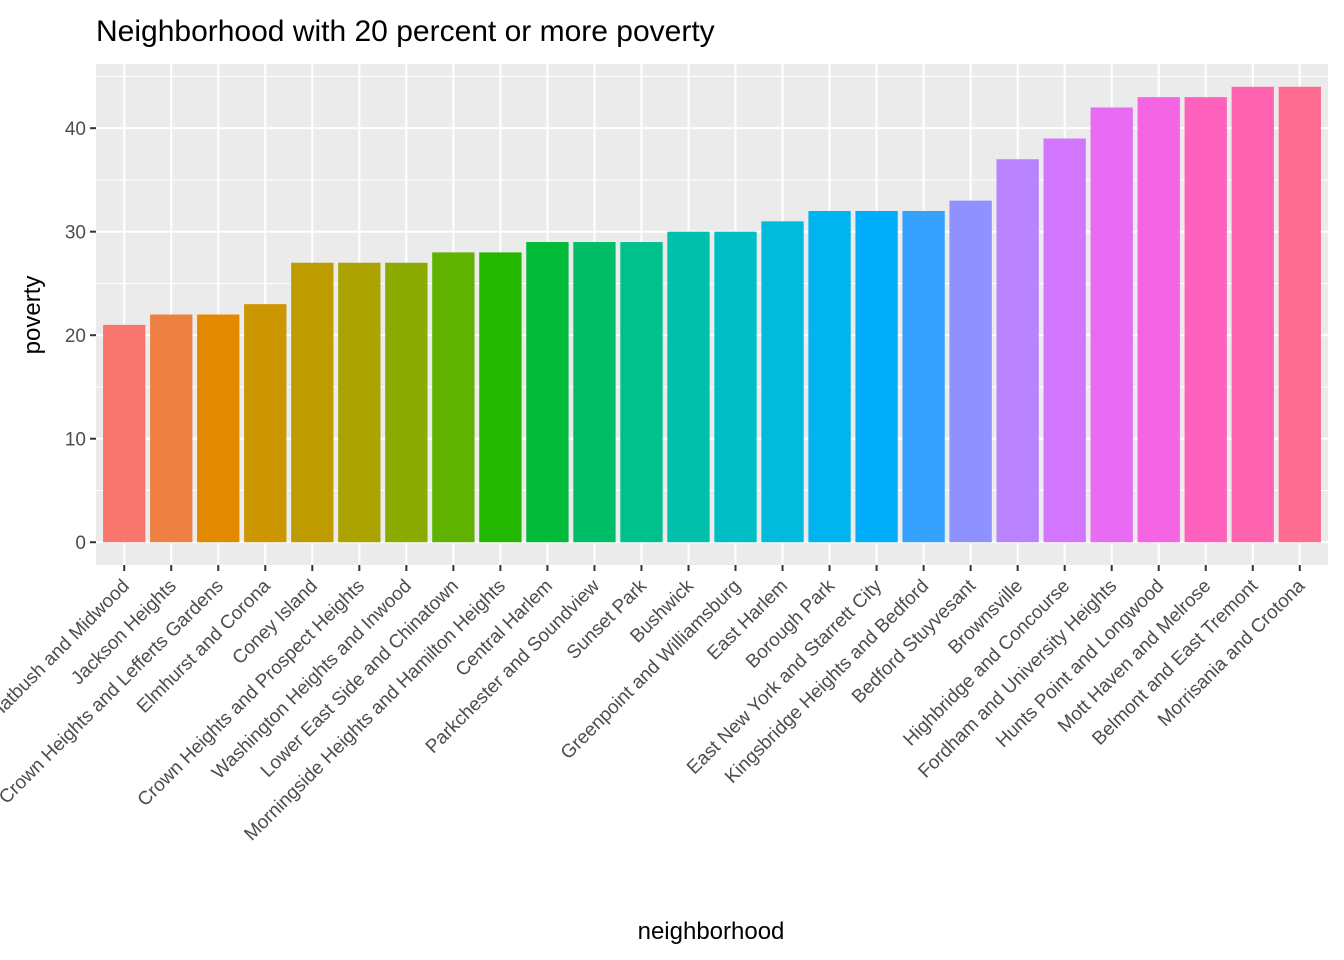 Image resolution: width=1344 pixels, height=960 pixels. Describe the element at coordinates (75, 233) in the screenshot. I see `y-tick-label: 30` at that location.